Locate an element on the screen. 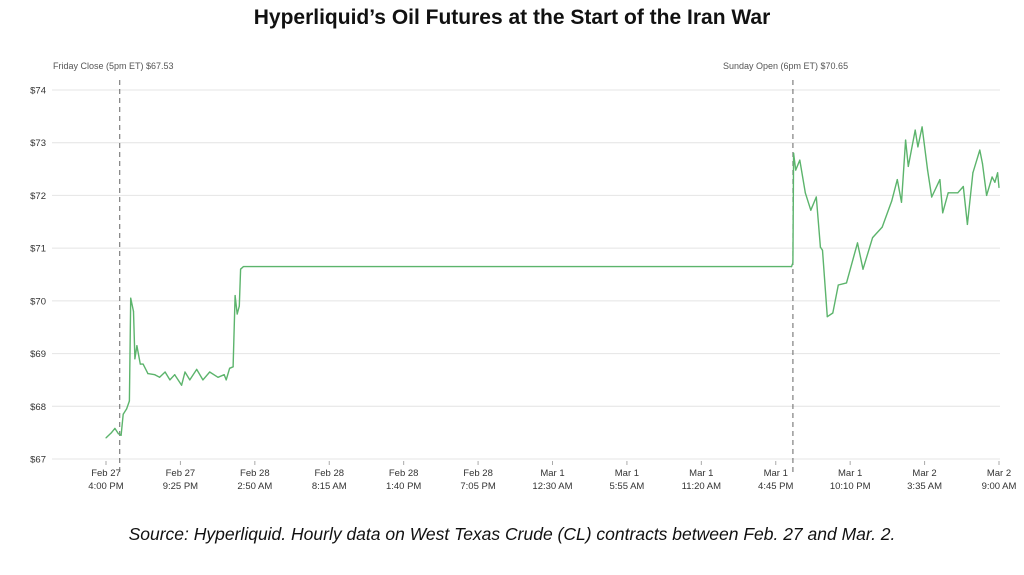  y-tick-label: $69 is located at coordinates (38, 354).